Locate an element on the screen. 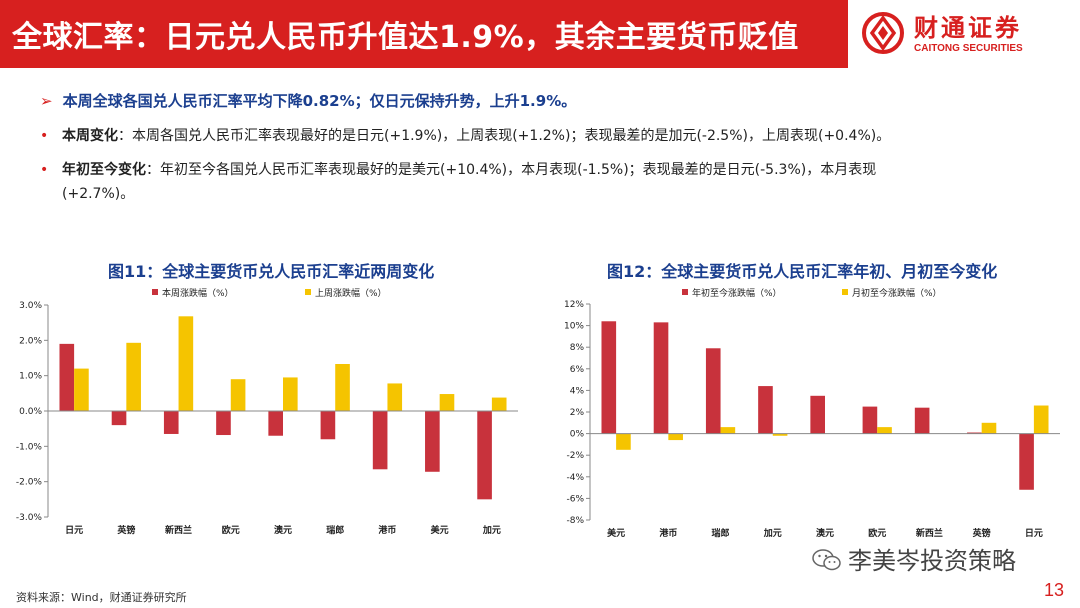 Image resolution: width=1080 pixels, height=608 pixels. y-tick-label: 4% is located at coordinates (577, 391).